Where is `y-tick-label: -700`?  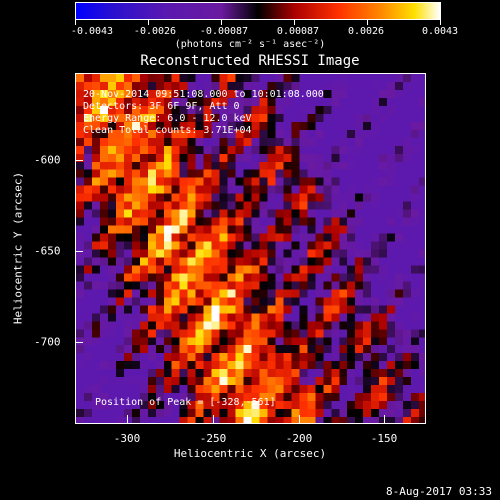
y-tick-label: -700 is located at coordinates (47, 342).